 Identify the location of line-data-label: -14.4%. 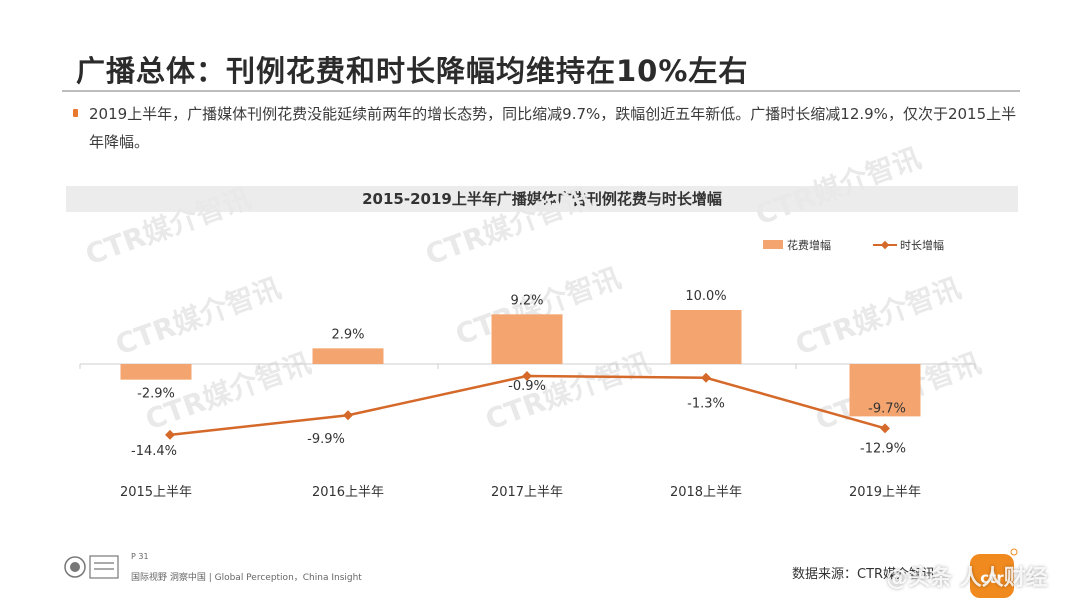
(154, 451).